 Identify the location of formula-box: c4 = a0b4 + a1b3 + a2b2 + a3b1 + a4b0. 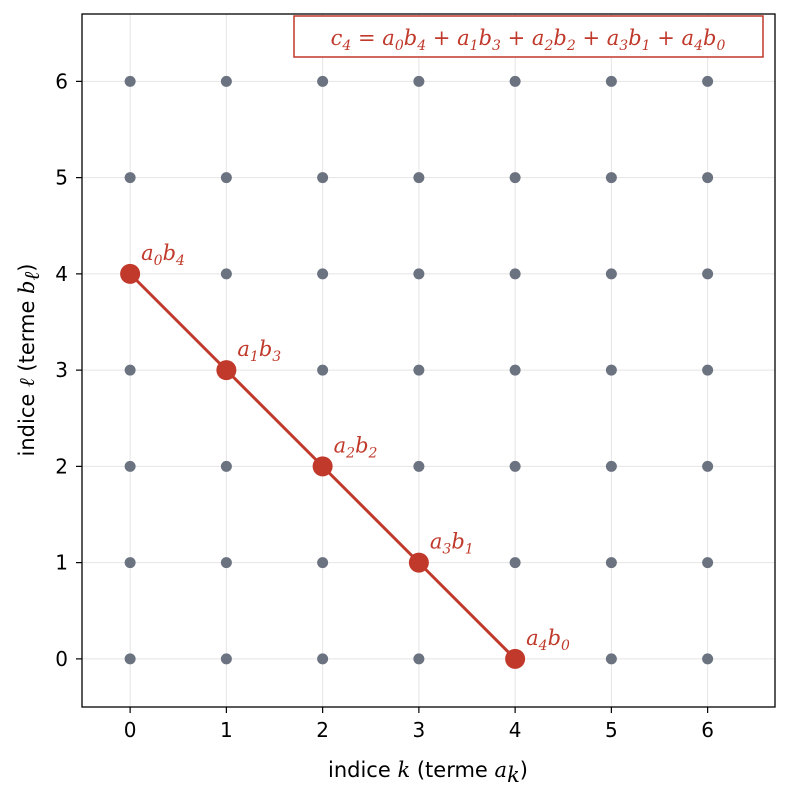
(528, 36).